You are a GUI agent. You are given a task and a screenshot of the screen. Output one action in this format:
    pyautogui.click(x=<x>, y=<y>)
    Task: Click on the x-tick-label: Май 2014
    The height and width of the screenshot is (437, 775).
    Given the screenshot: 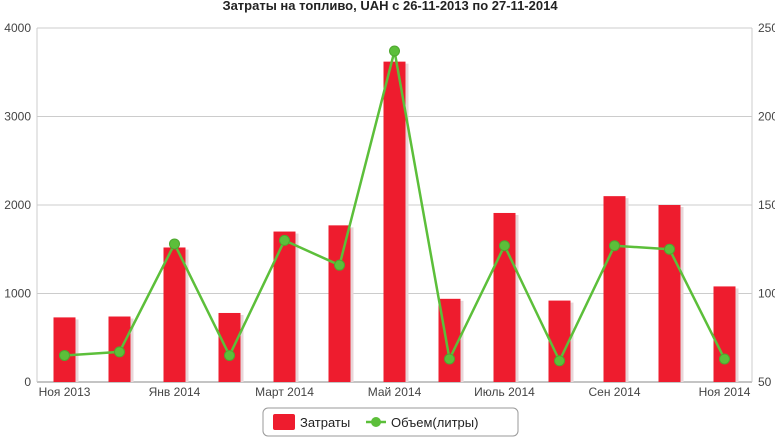 What is the action you would take?
    pyautogui.click(x=395, y=392)
    